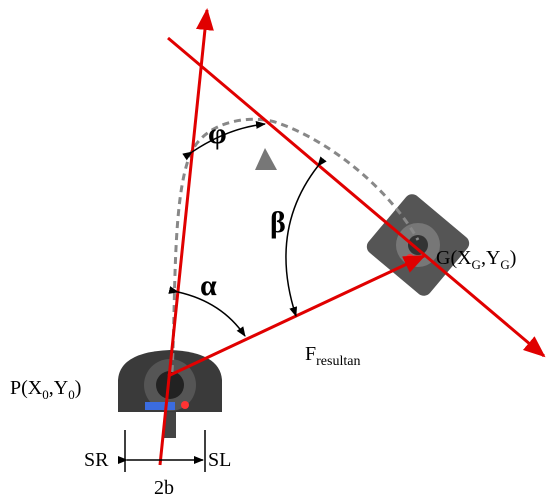  I want to click on phi-label: φ, so click(217, 133).